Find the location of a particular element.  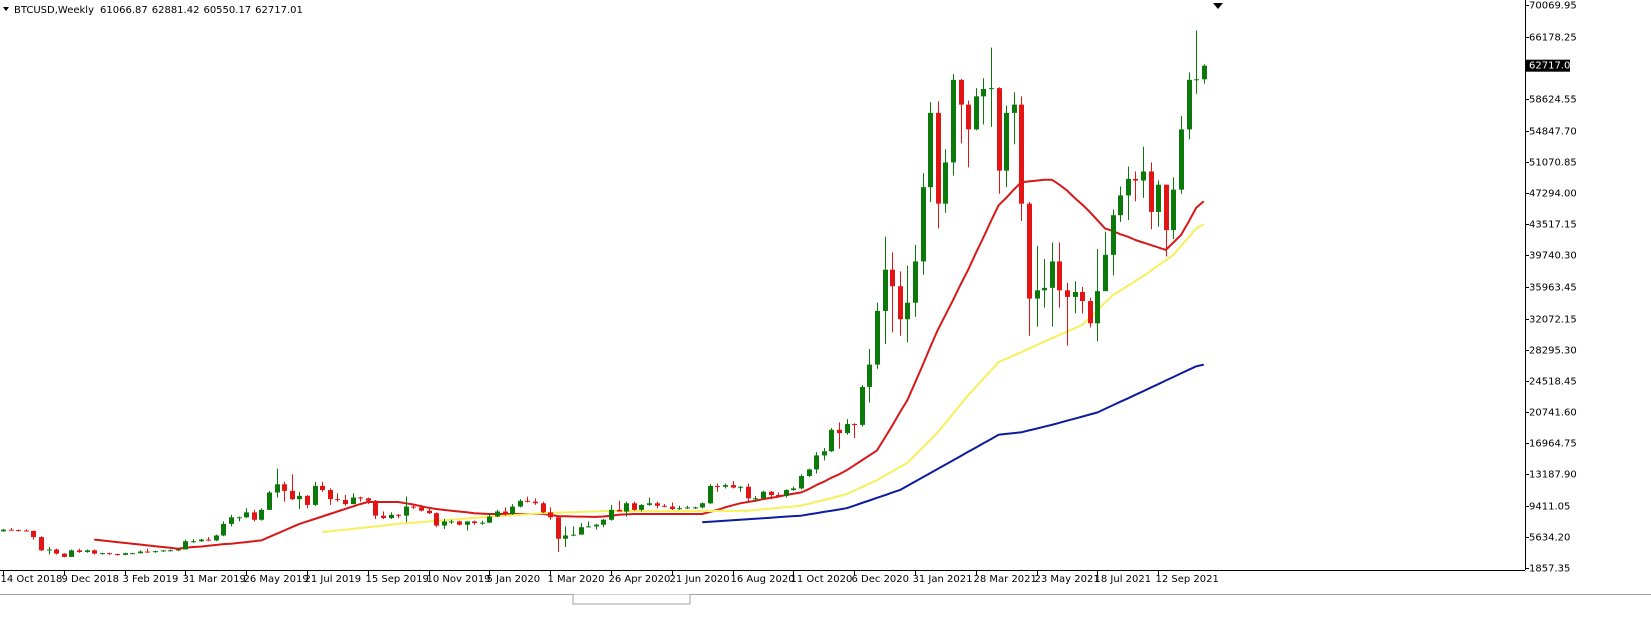

y-tick-label: 66178.25 is located at coordinates (1553, 38).